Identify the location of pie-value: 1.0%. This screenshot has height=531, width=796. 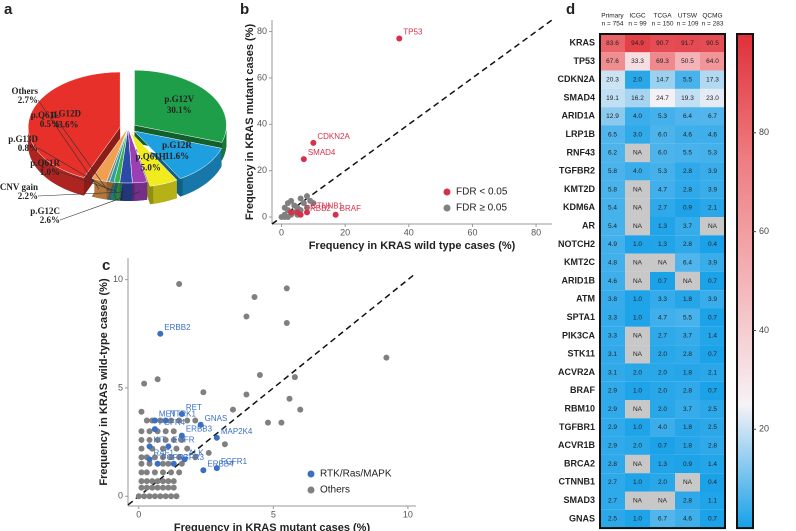
(50, 172).